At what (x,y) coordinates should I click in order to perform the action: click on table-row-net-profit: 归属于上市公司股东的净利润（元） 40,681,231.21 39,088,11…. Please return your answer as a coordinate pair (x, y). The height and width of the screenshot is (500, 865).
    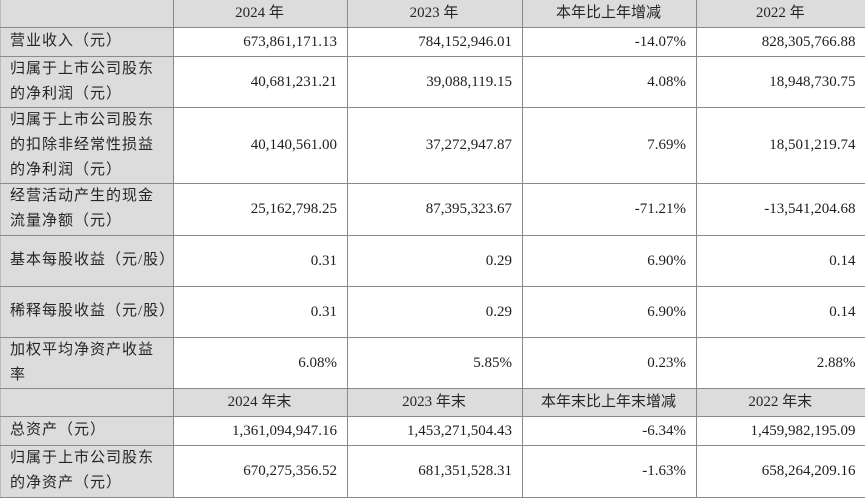
    Looking at the image, I should click on (432, 81).